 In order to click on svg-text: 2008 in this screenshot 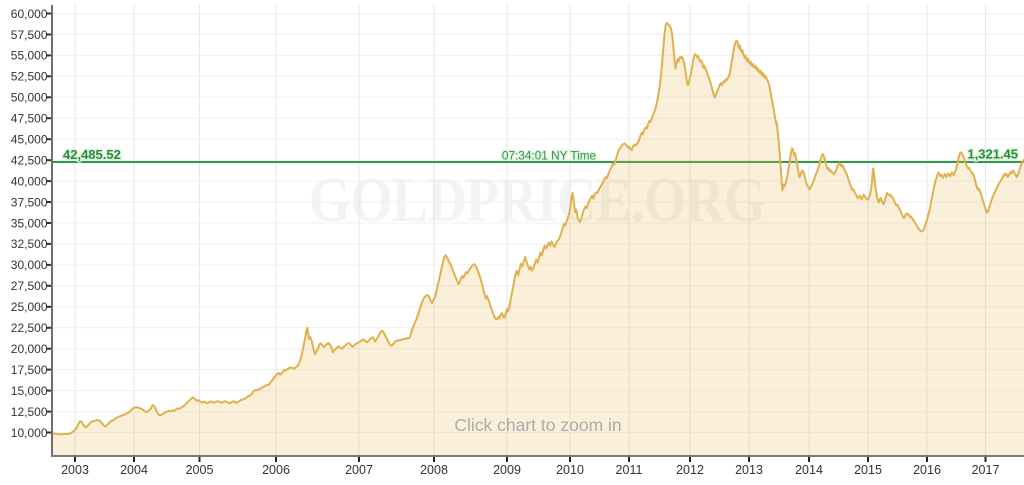, I will do `click(434, 470)`.